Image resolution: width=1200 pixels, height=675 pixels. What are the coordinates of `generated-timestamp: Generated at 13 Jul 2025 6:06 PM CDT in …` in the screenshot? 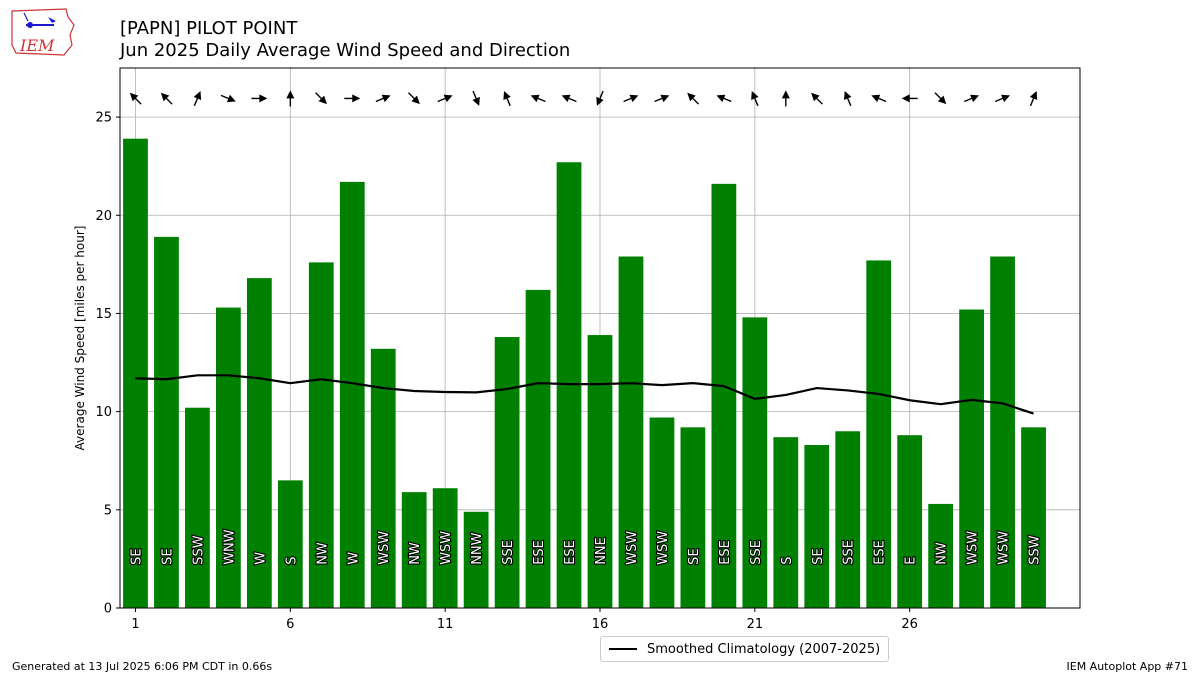 It's located at (142, 666).